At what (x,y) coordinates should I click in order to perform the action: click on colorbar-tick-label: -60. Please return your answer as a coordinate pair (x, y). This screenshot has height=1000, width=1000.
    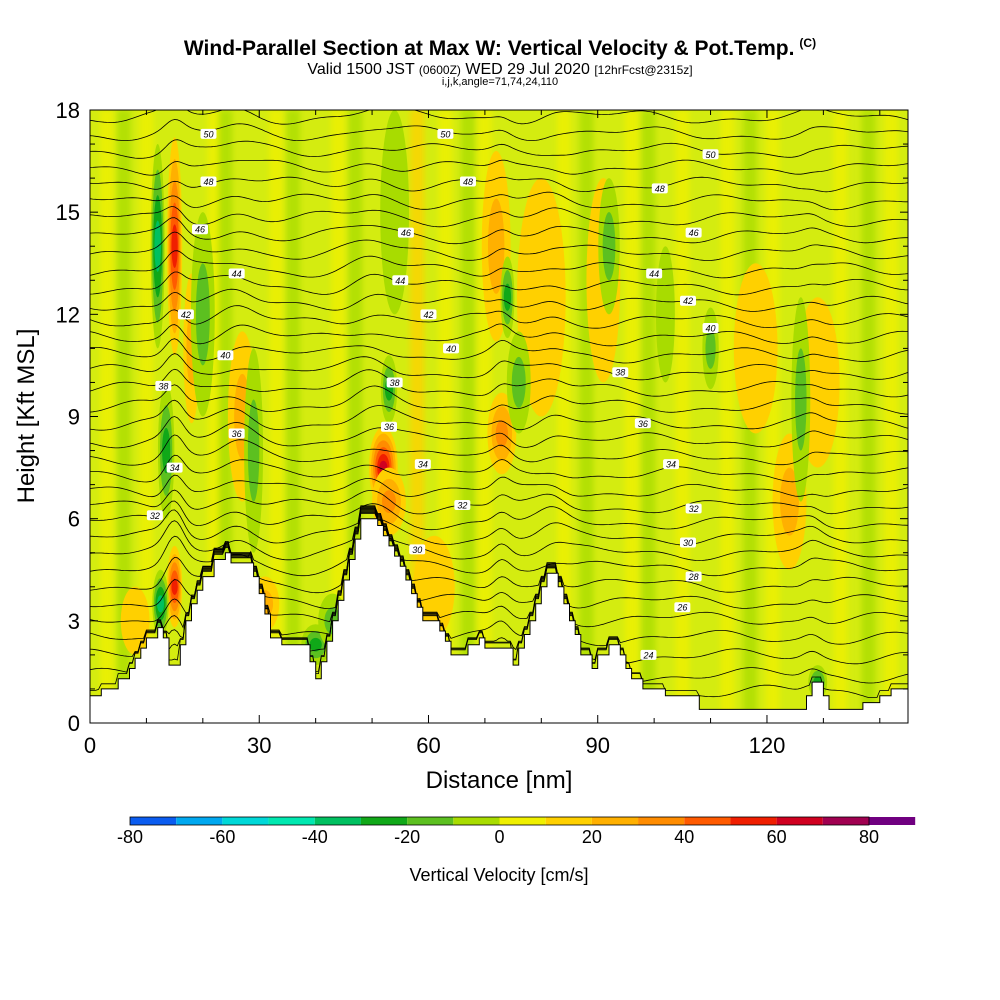
    Looking at the image, I should click on (222, 837).